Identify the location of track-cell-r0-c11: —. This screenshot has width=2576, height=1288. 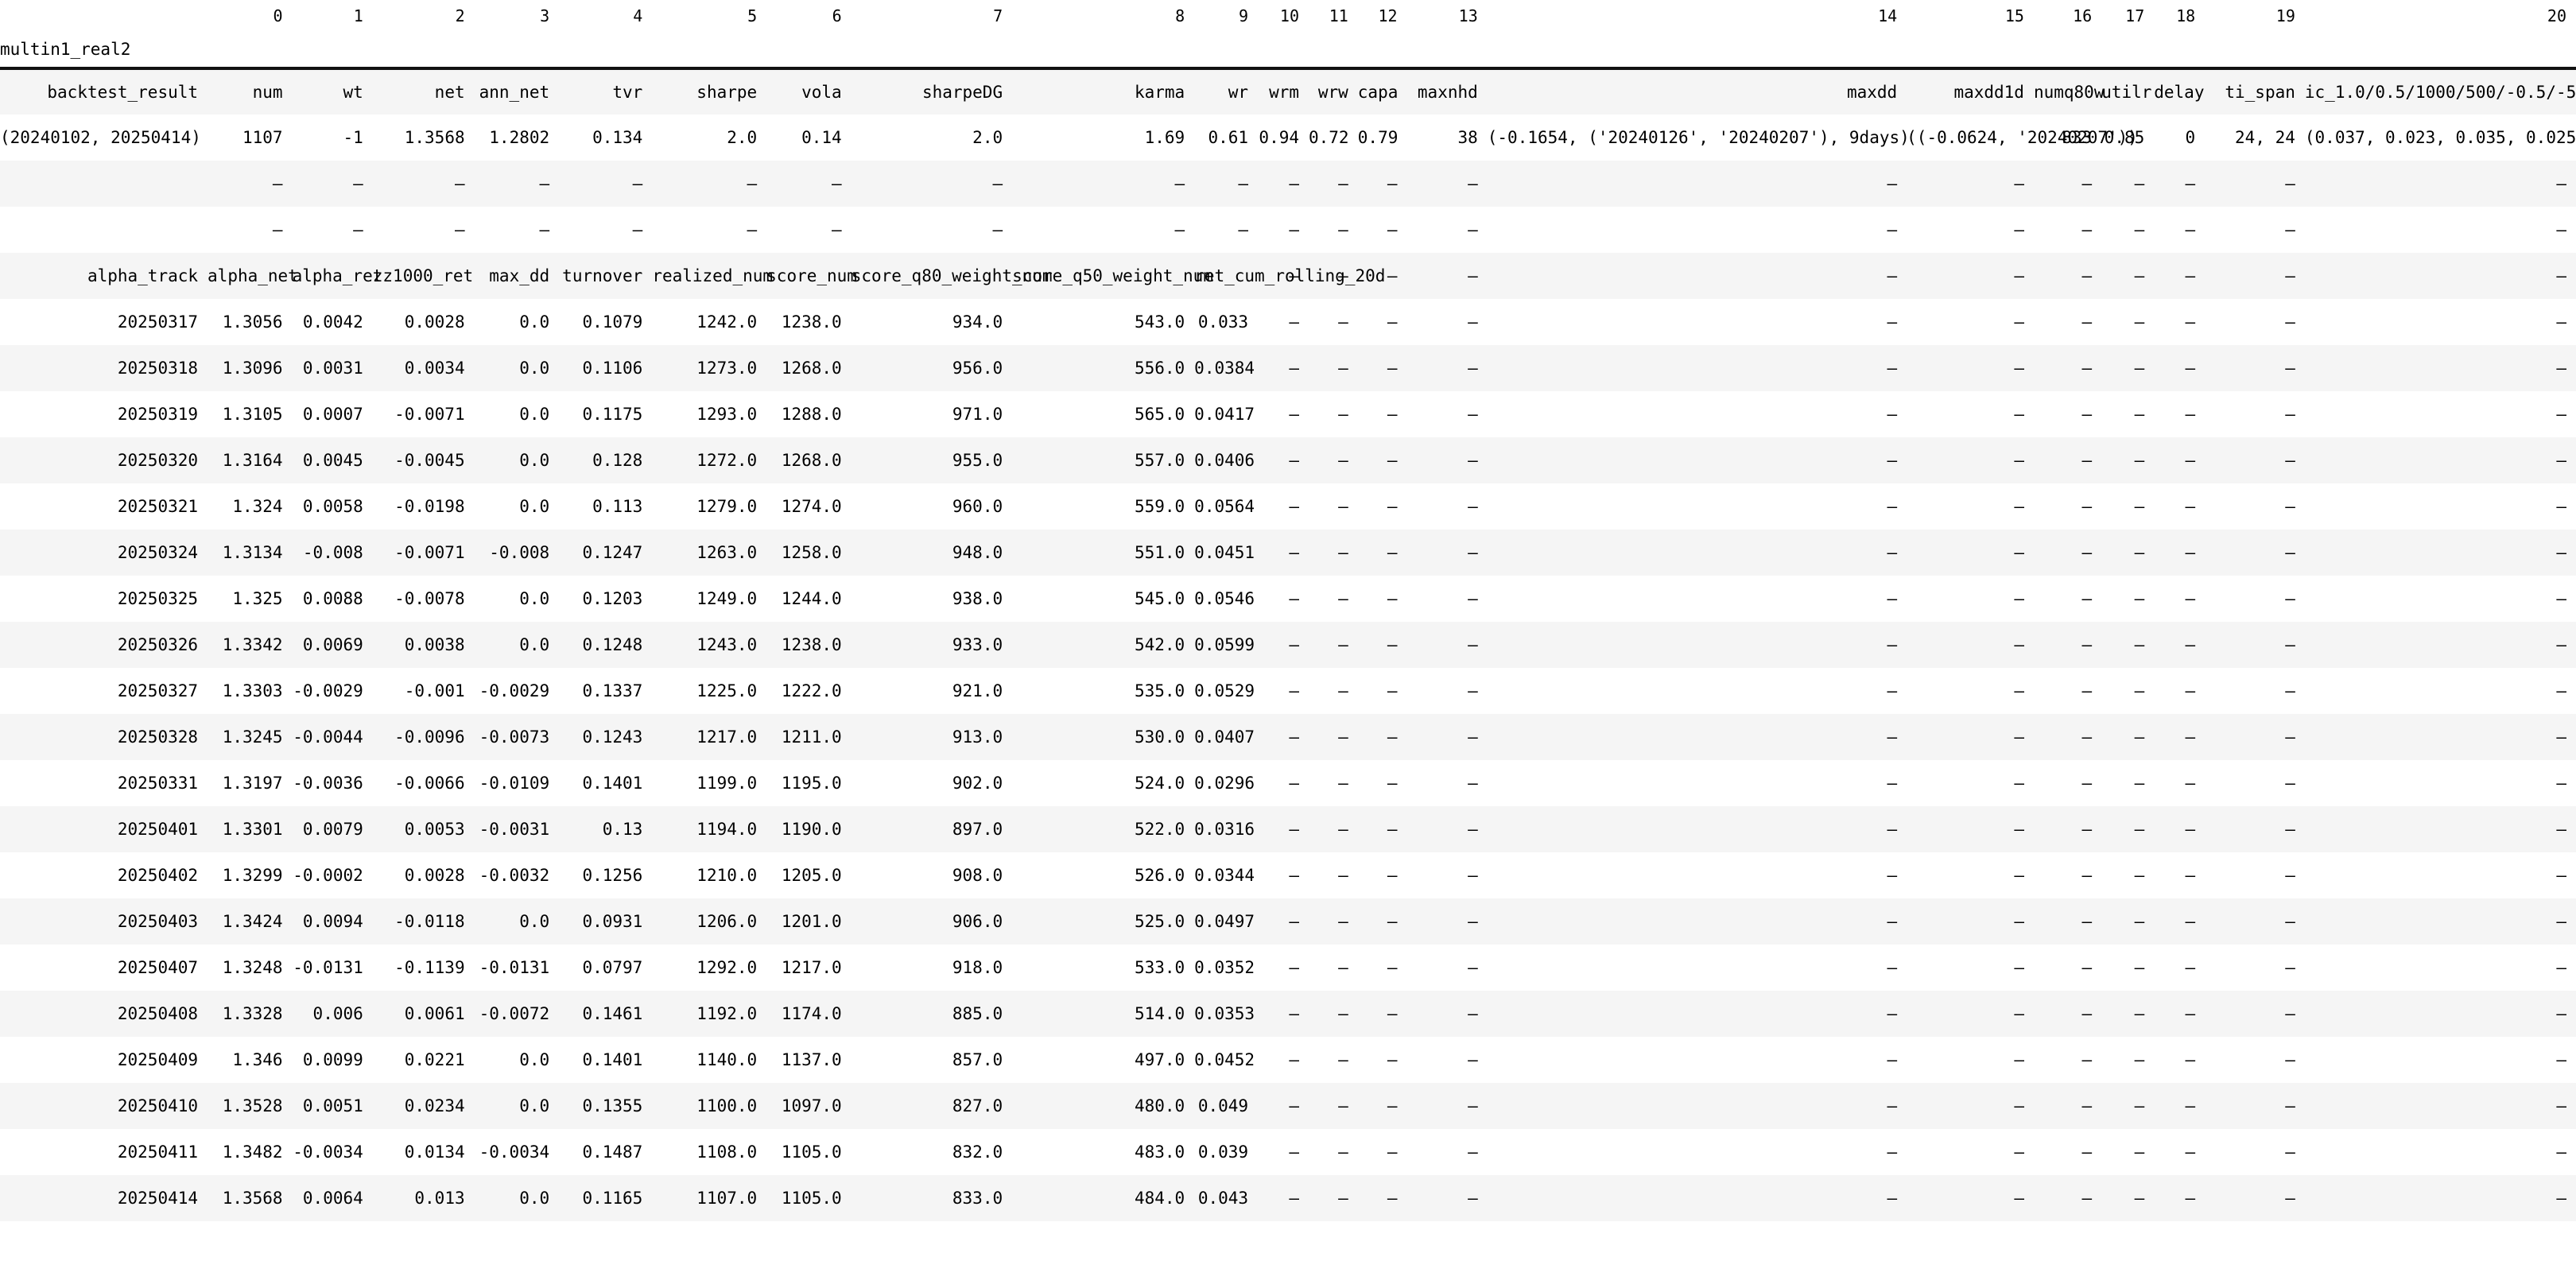
(1284, 322).